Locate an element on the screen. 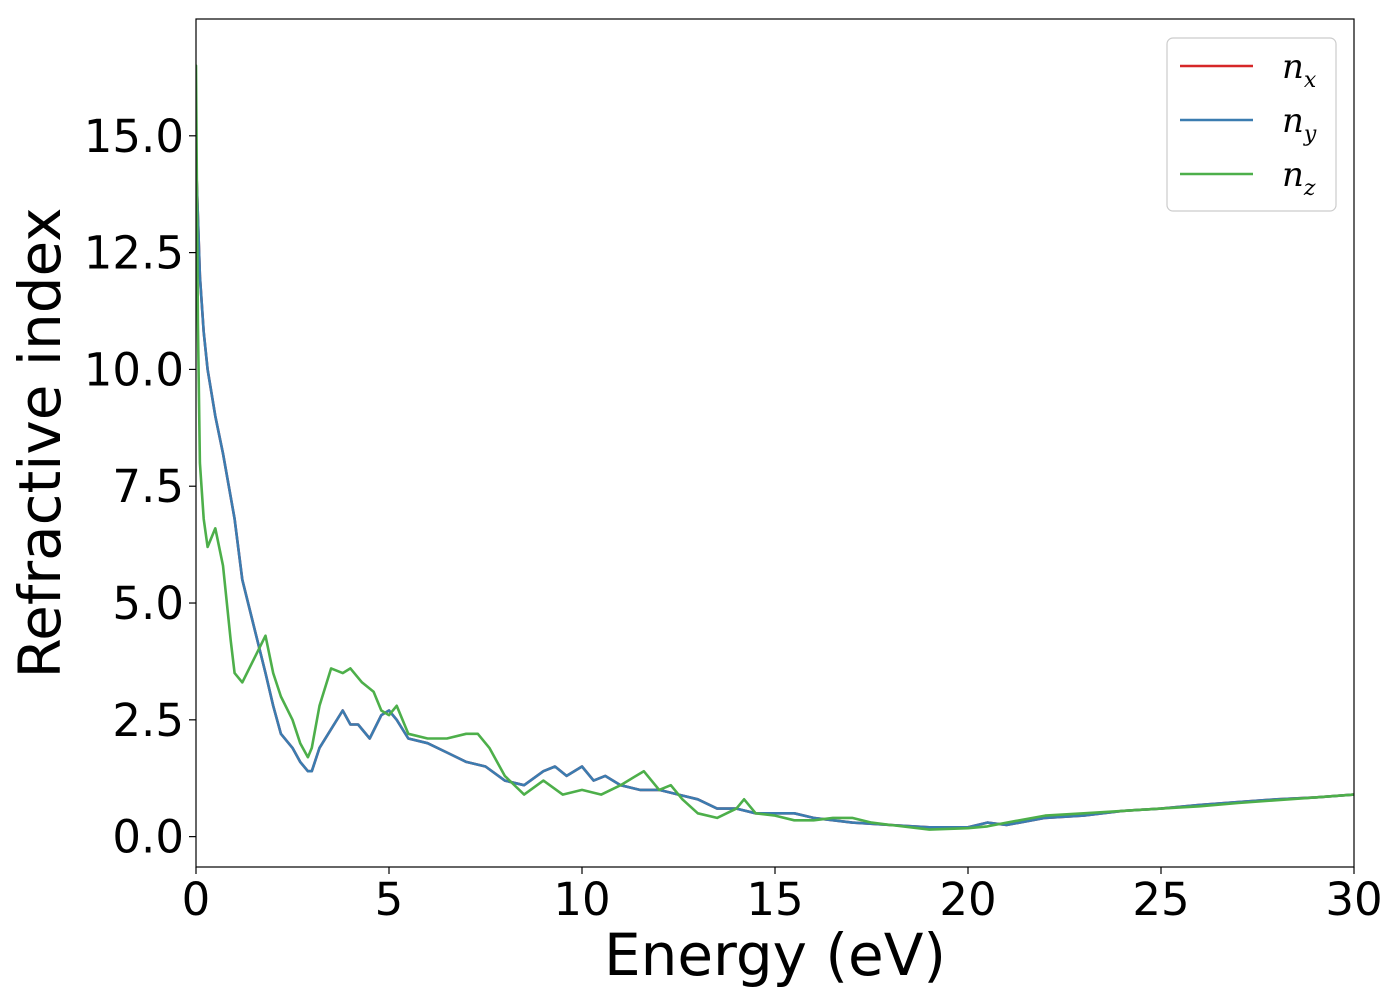 The image size is (1400, 1000). y-tick-label: 10.0 is located at coordinates (134, 369).